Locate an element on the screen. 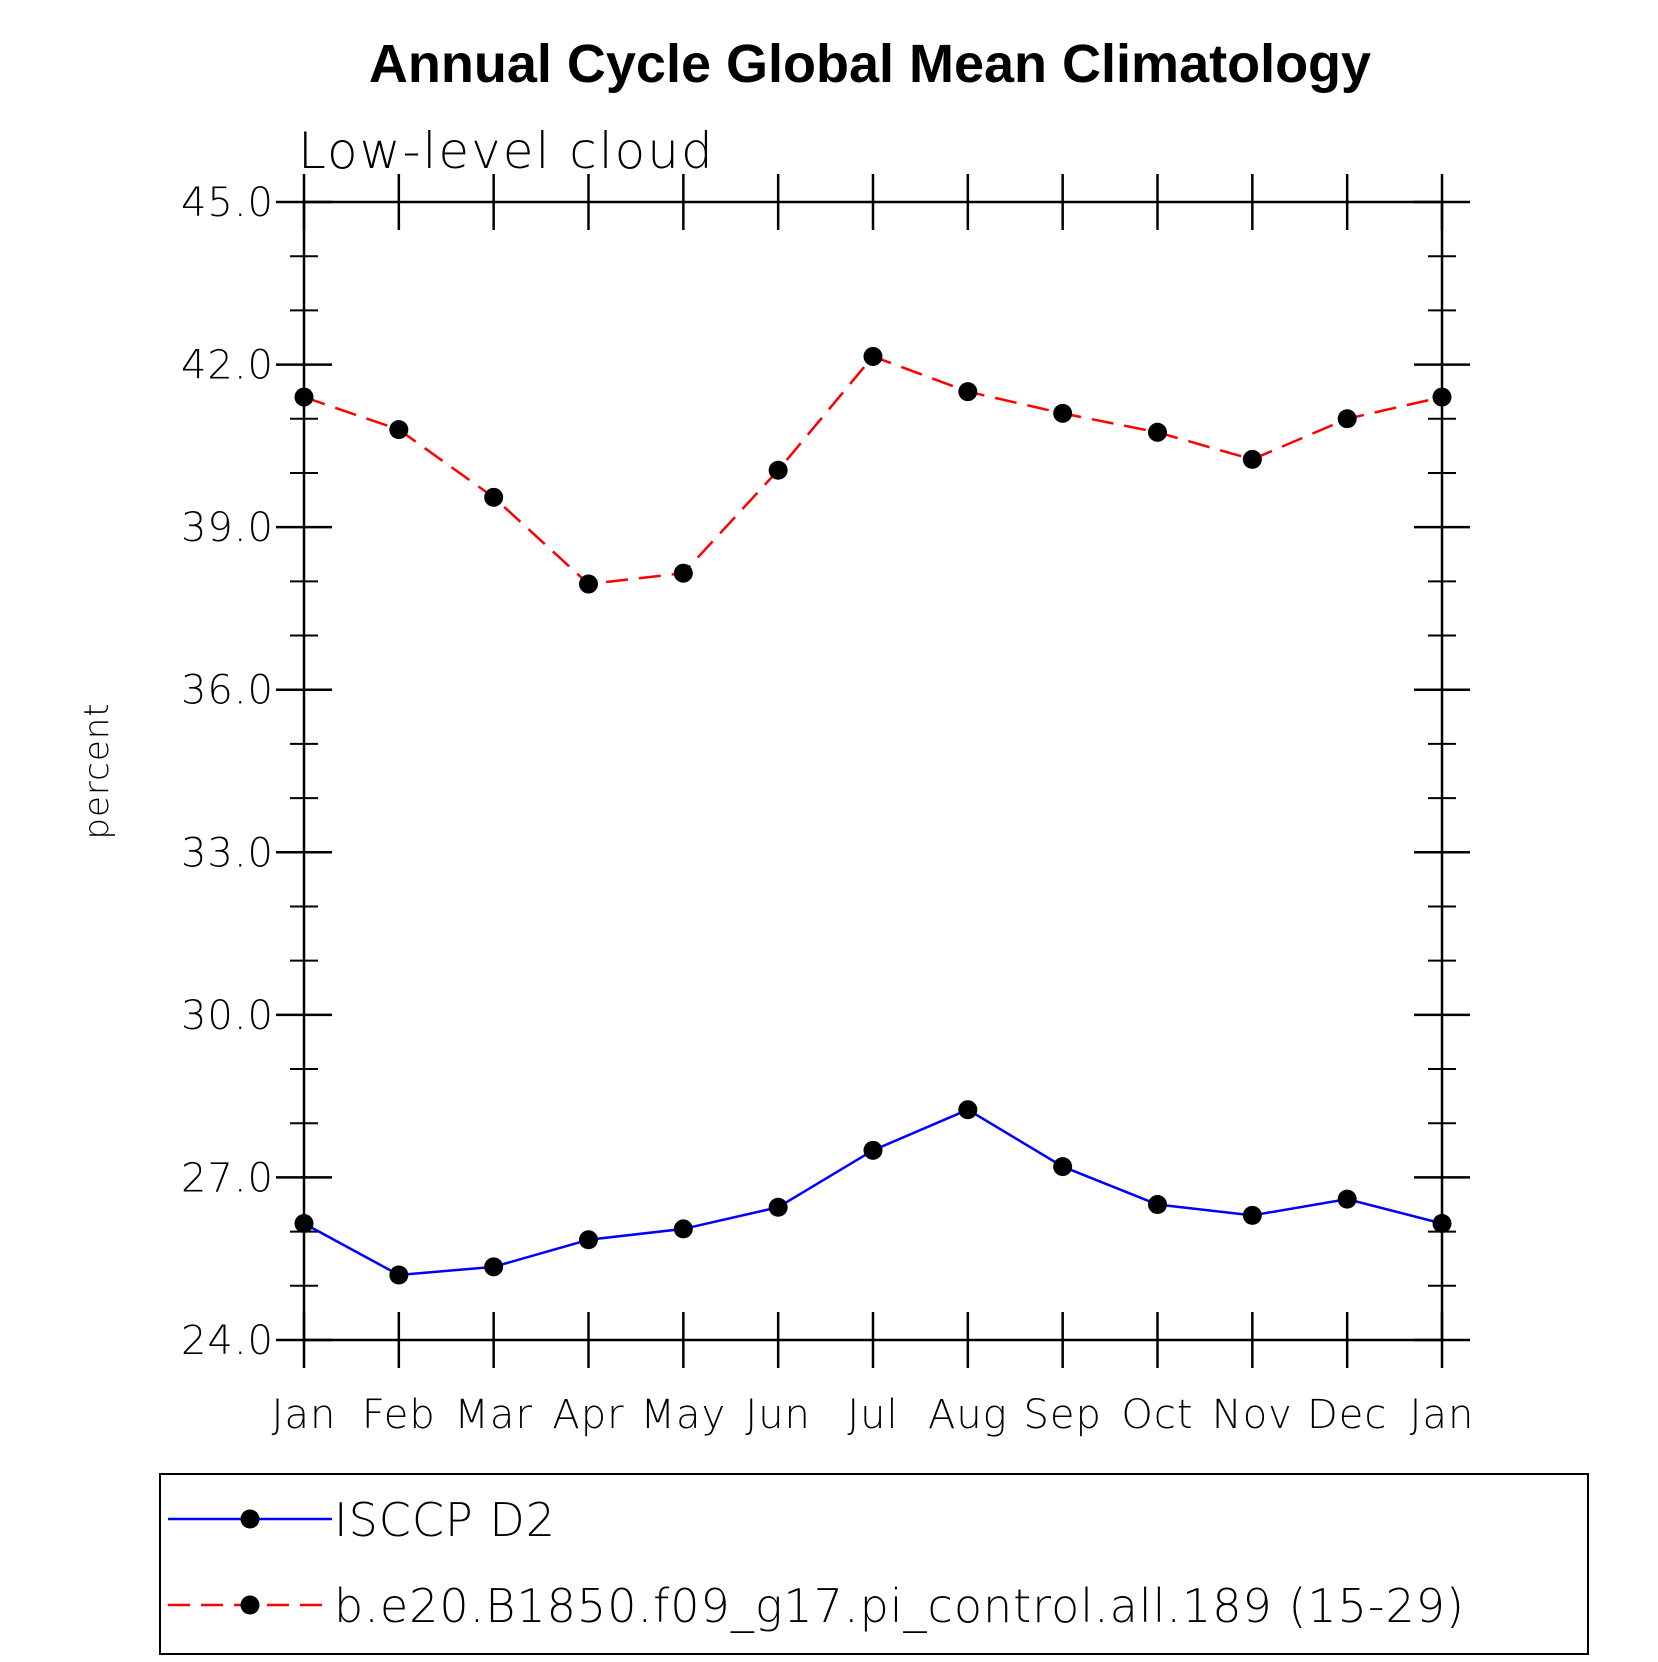  x-tick-label: Dec is located at coordinates (1347, 1415).